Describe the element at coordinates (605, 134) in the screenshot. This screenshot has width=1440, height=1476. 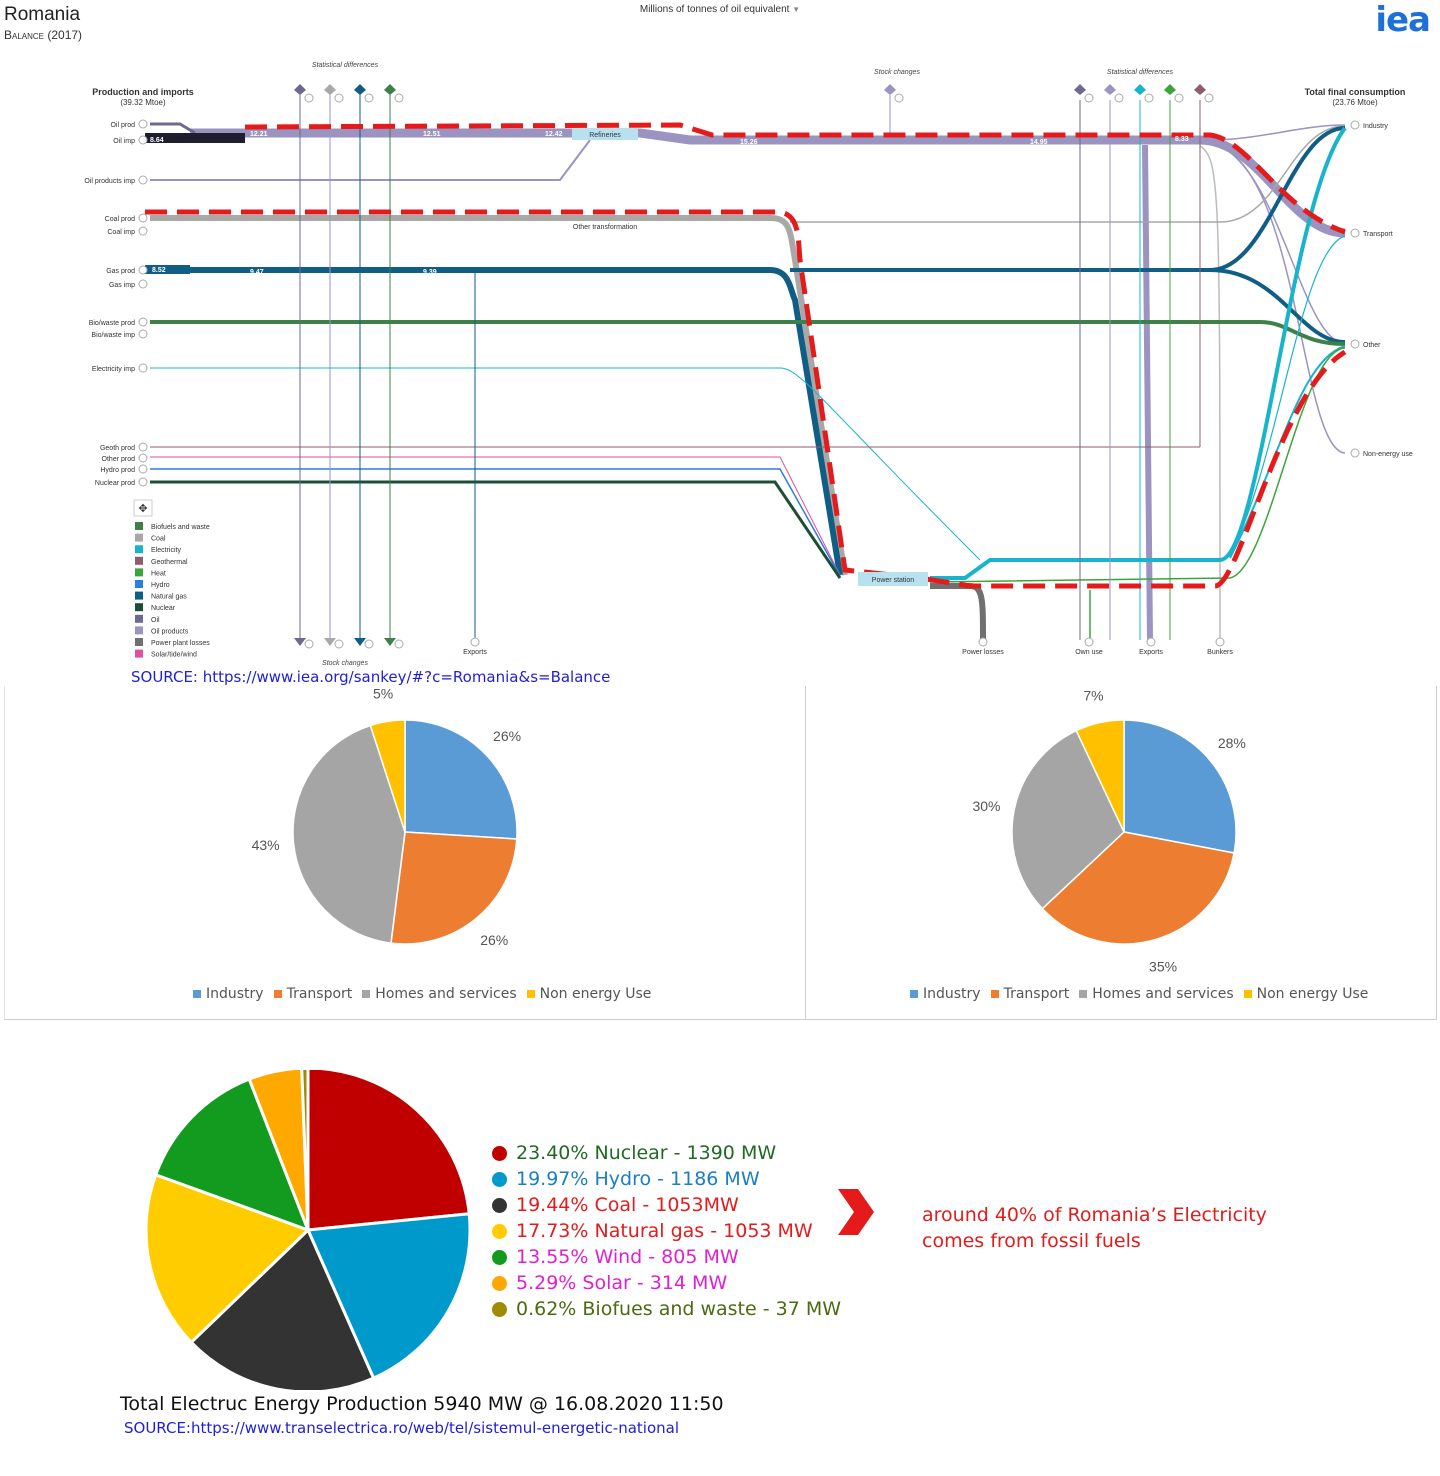
I see `node-refineries` at that location.